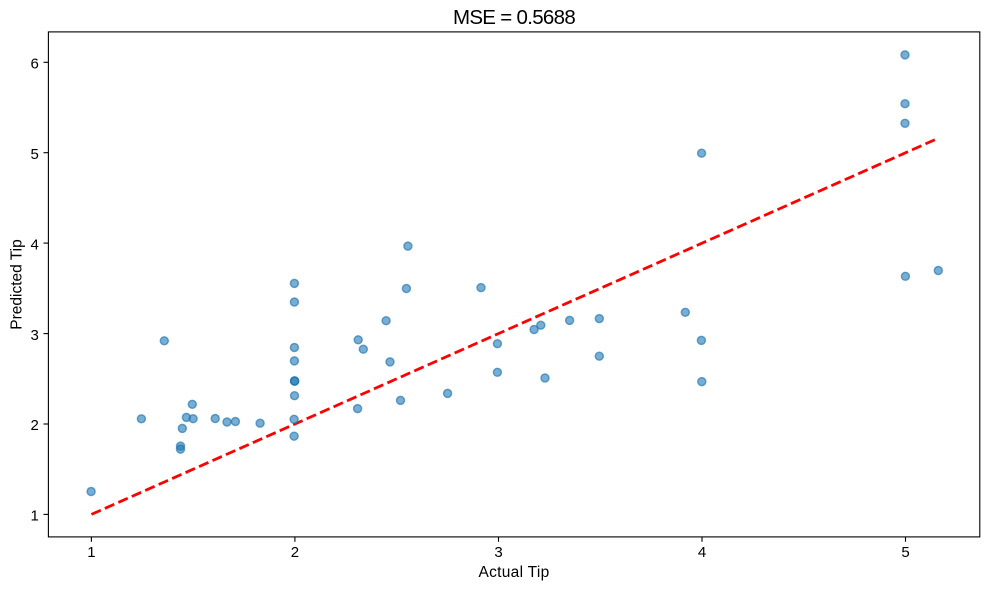 The width and height of the screenshot is (989, 590). Describe the element at coordinates (17, 284) in the screenshot. I see `svg-text: Predicted Tip` at that location.